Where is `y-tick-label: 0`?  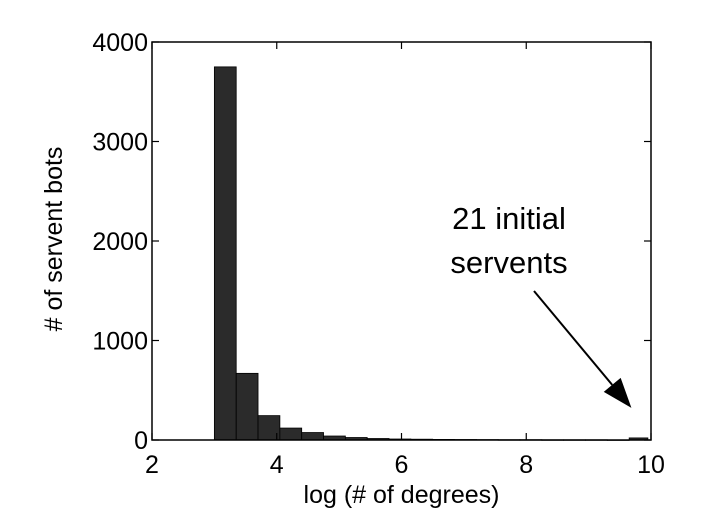 y-tick-label: 0 is located at coordinates (141, 441).